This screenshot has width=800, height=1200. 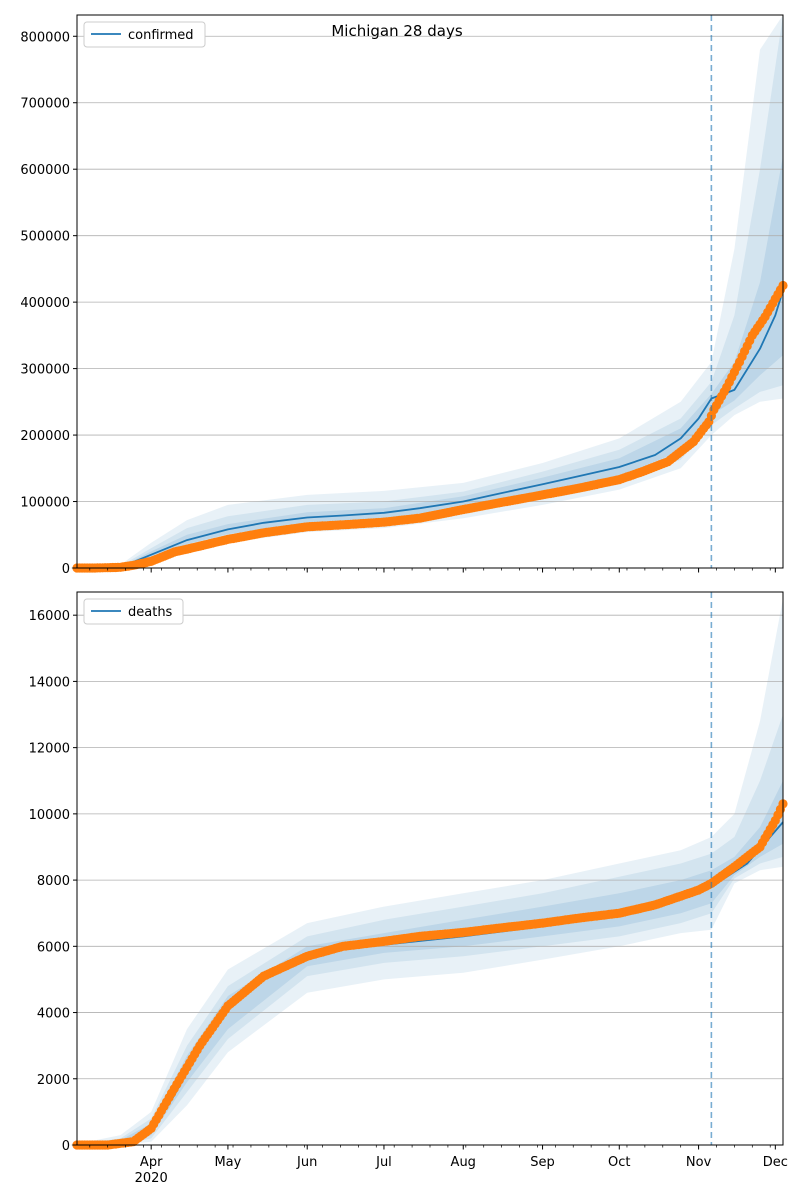 What do you see at coordinates (45, 170) in the screenshot?
I see `y-tick-label: 600000` at bounding box center [45, 170].